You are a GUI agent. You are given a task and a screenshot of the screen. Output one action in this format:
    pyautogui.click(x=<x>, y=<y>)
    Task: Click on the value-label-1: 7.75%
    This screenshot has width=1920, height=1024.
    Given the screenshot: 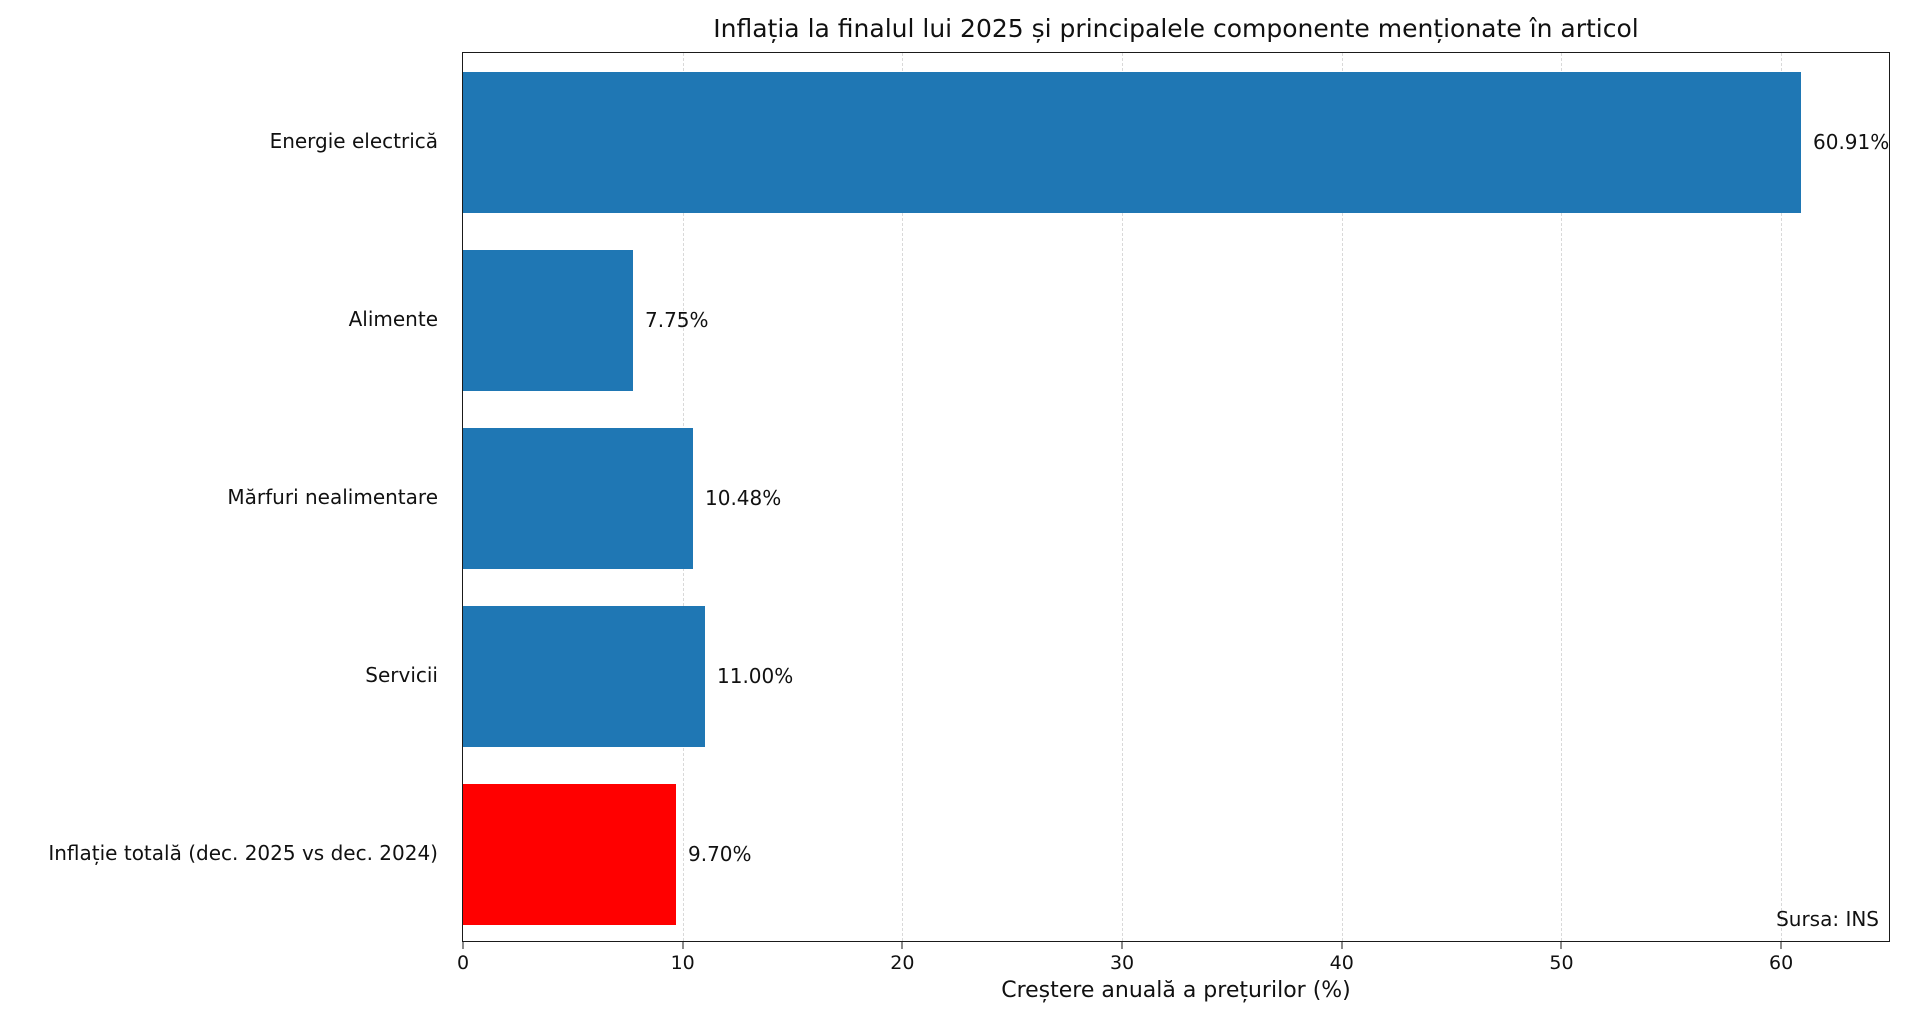 What is the action you would take?
    pyautogui.click(x=677, y=320)
    